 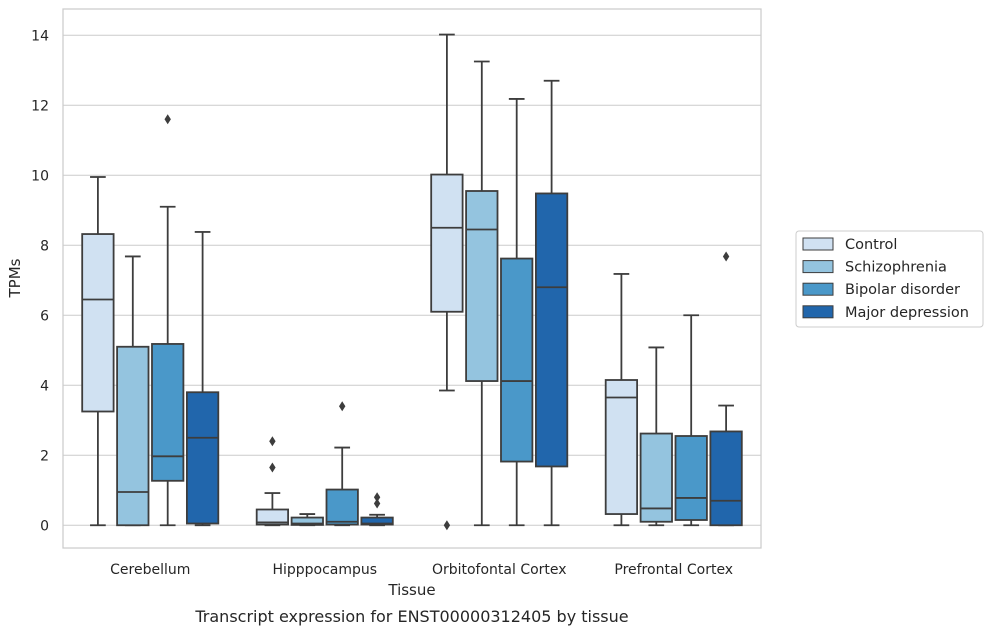 What do you see at coordinates (499, 570) in the screenshot?
I see `x-tick-label: Orbitofontal Cortex` at bounding box center [499, 570].